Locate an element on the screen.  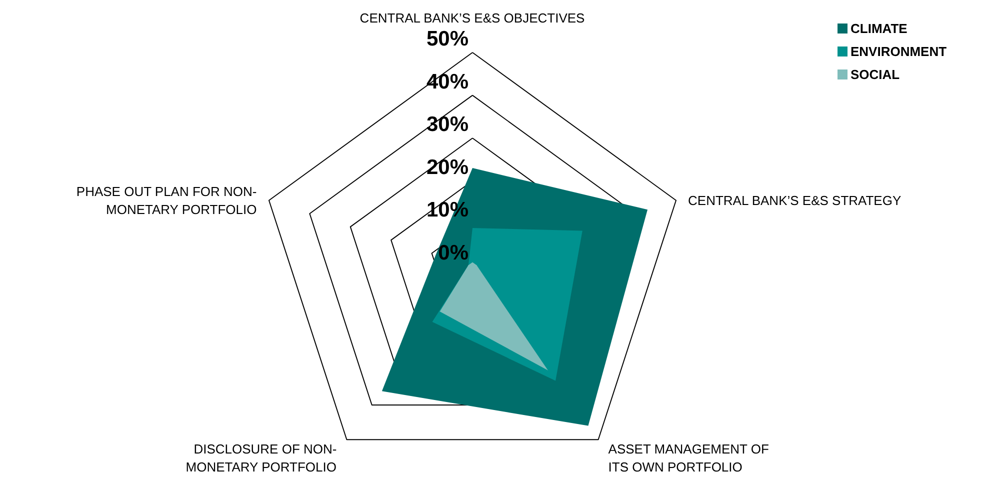
spoke-label: PHASE OUT PLAN FOR NON-MONETARY PORTFOLIO is located at coordinates (166, 200).